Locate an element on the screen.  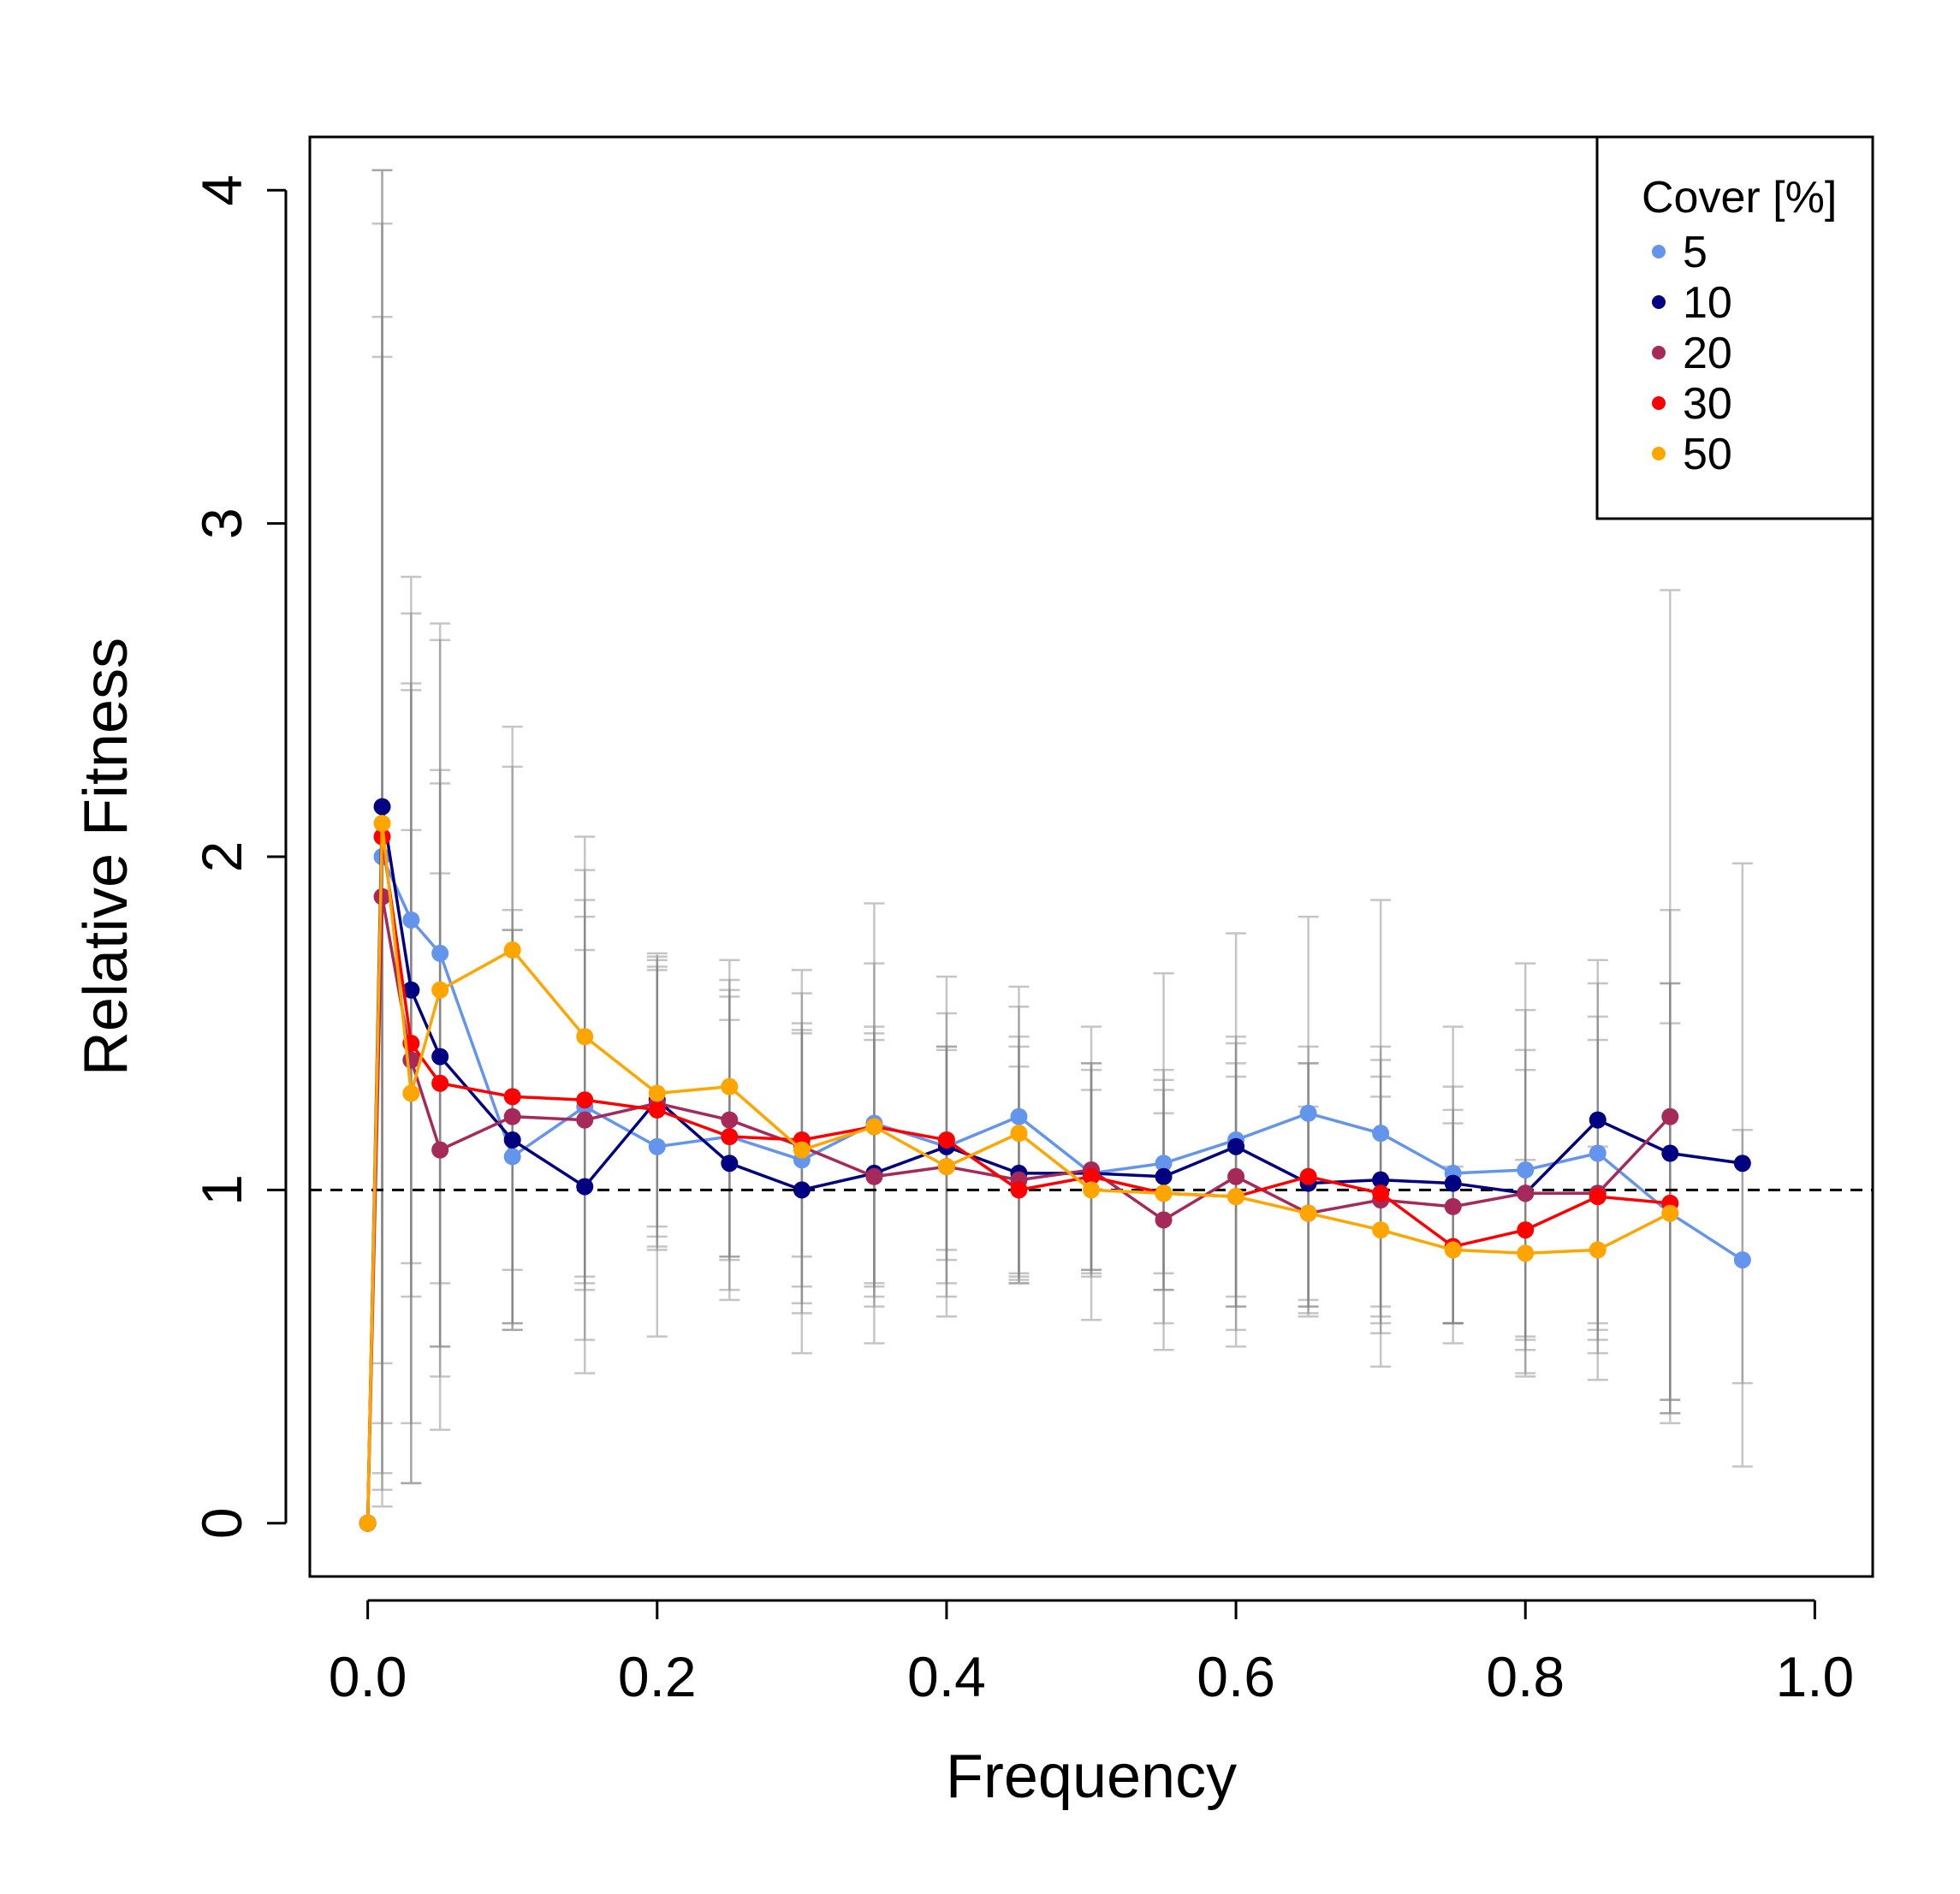
legend-label: 50 is located at coordinates (1707, 454).